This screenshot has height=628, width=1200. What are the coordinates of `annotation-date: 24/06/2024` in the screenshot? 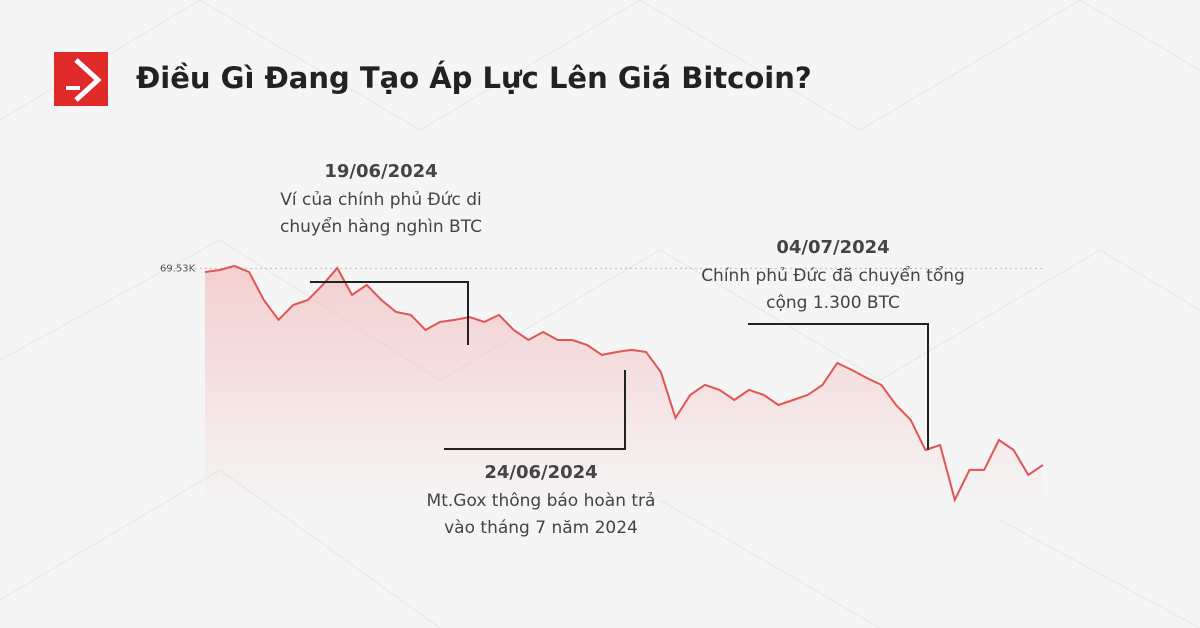 It's located at (540, 472).